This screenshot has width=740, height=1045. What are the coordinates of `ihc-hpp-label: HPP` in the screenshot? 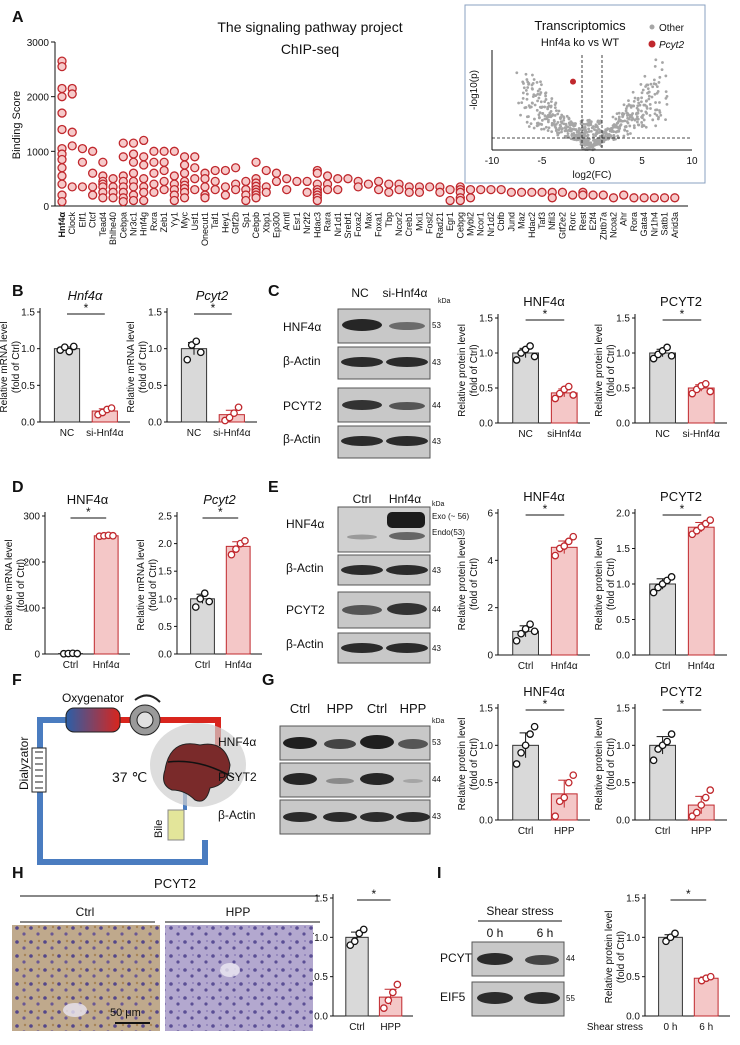 It's located at (238, 912).